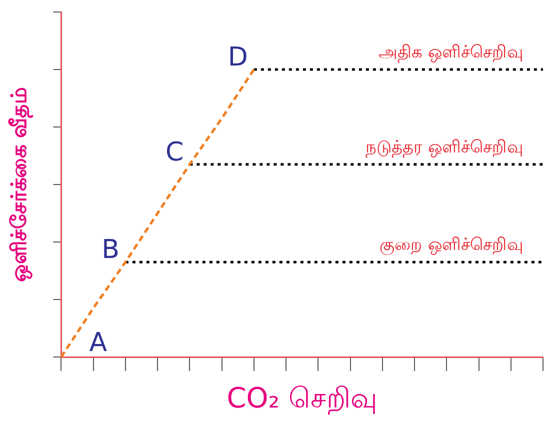  I want to click on y-axis-title: ஒளிச்சேர்க்கை வீதம், so click(20, 184).